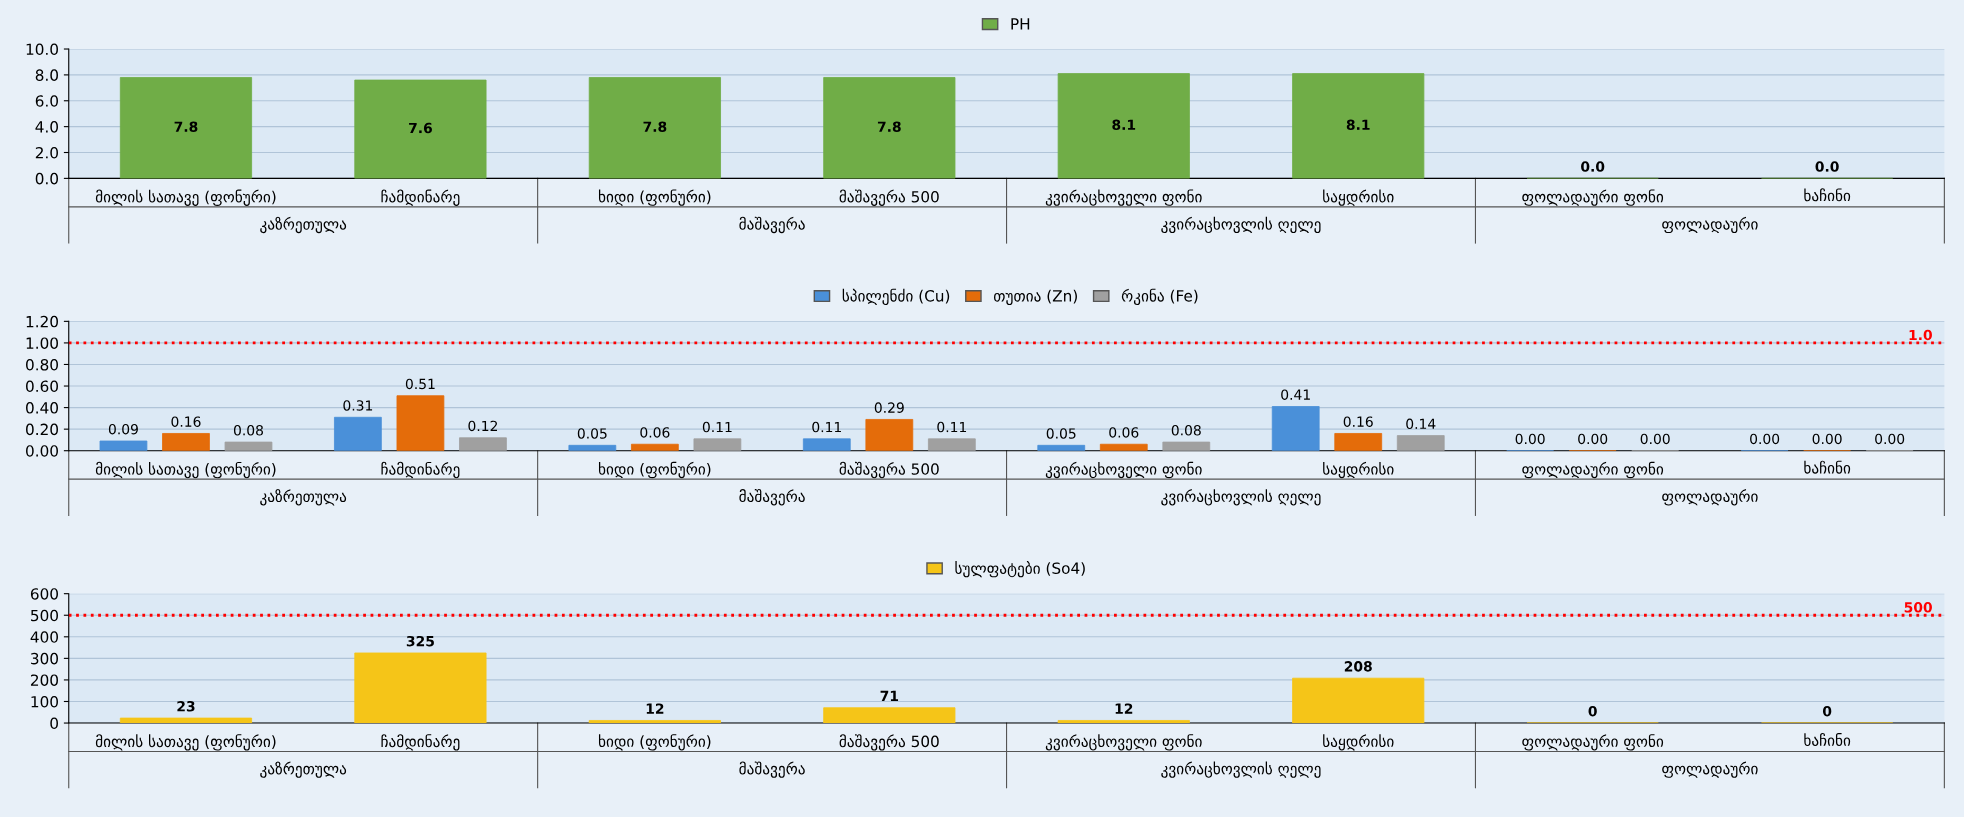 This screenshot has height=817, width=1964. Describe the element at coordinates (54, 723) in the screenshot. I see `y-tick-label: 0` at that location.